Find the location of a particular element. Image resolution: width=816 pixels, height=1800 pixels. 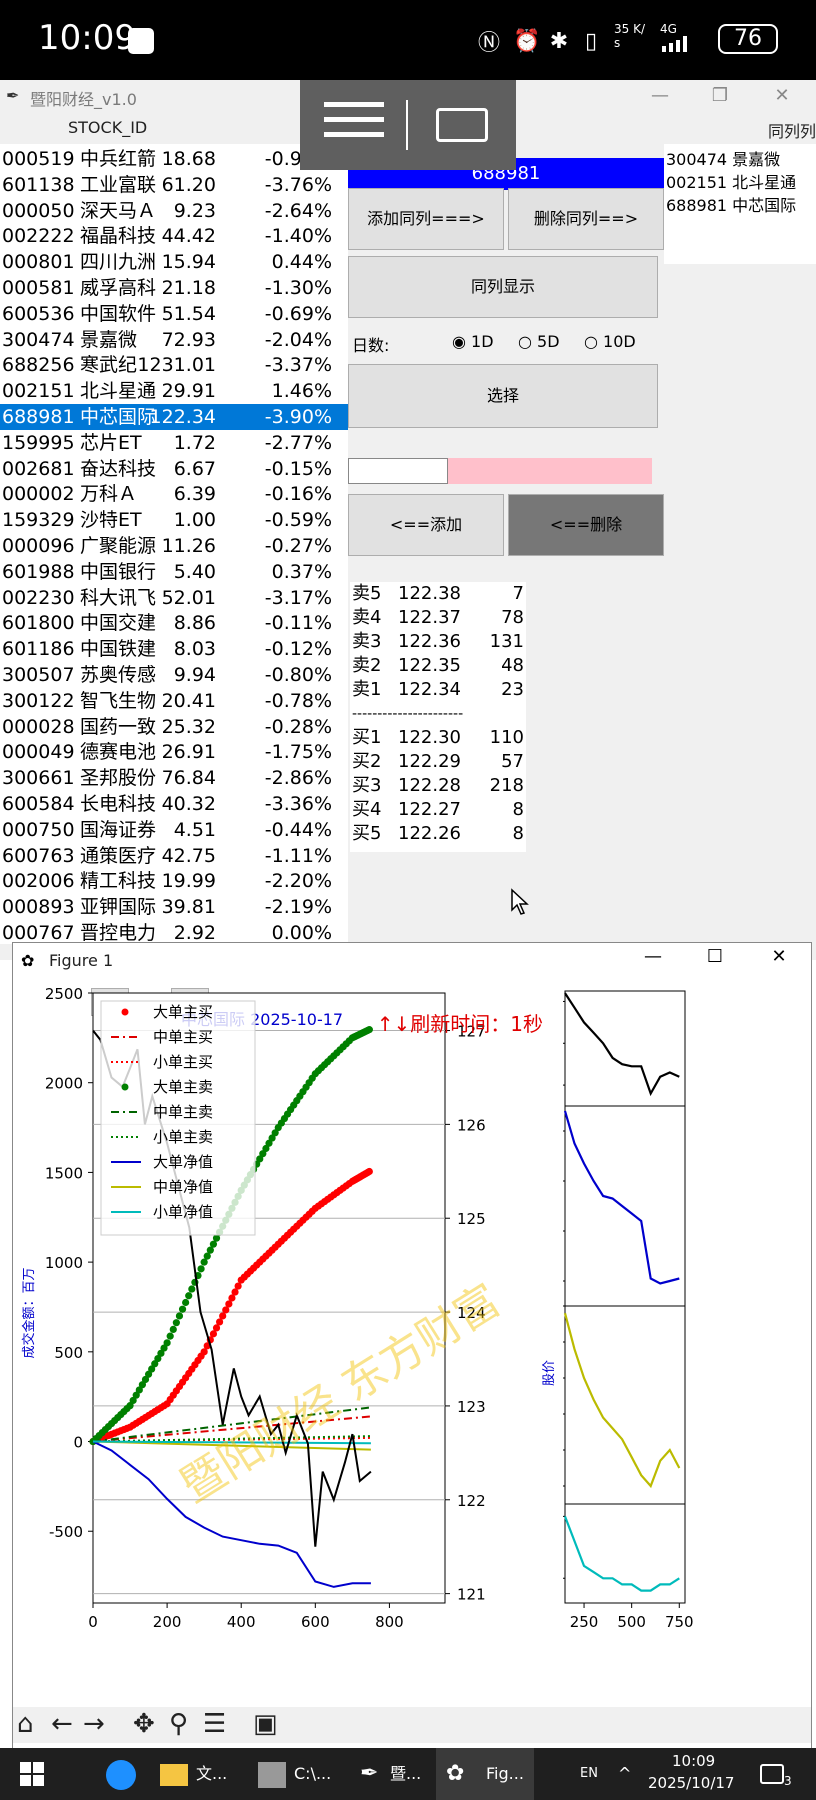

stock-row: 000096 广聚能源 11.26 -0.27% is located at coordinates (174, 546).